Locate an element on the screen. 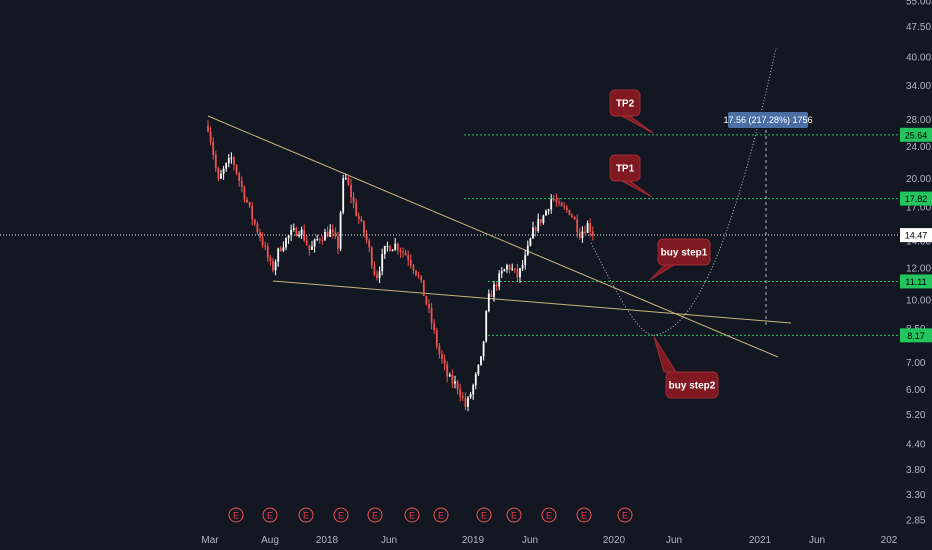 Image resolution: width=932 pixels, height=550 pixels. measure-label: 17.56 (217.28%) 1756 is located at coordinates (768, 120).